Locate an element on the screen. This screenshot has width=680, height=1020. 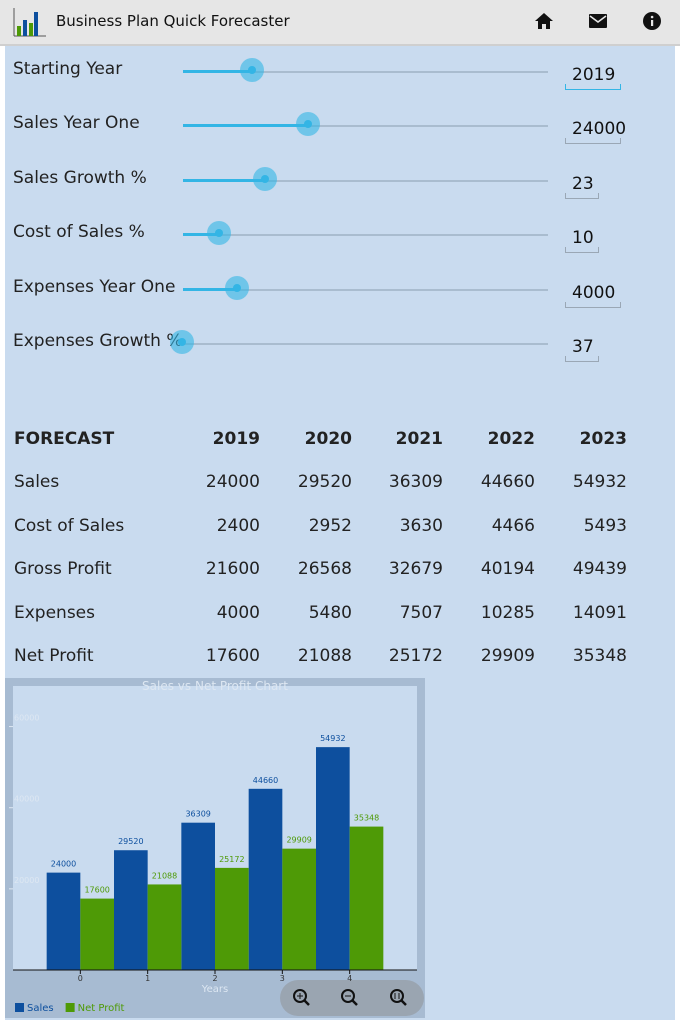
table-header: 2021 is located at coordinates (419, 439).